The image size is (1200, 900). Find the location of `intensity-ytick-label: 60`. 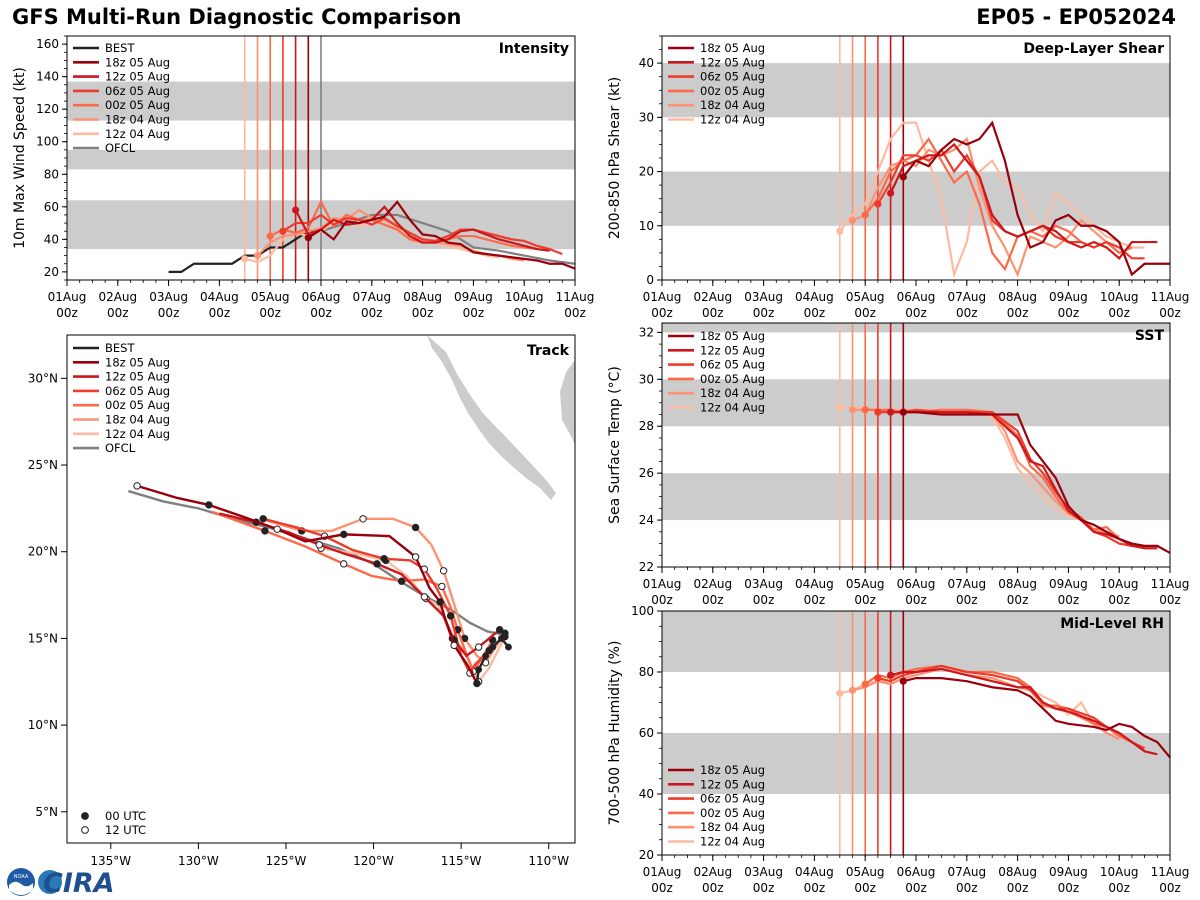

intensity-ytick-label: 60 is located at coordinates (51, 207).